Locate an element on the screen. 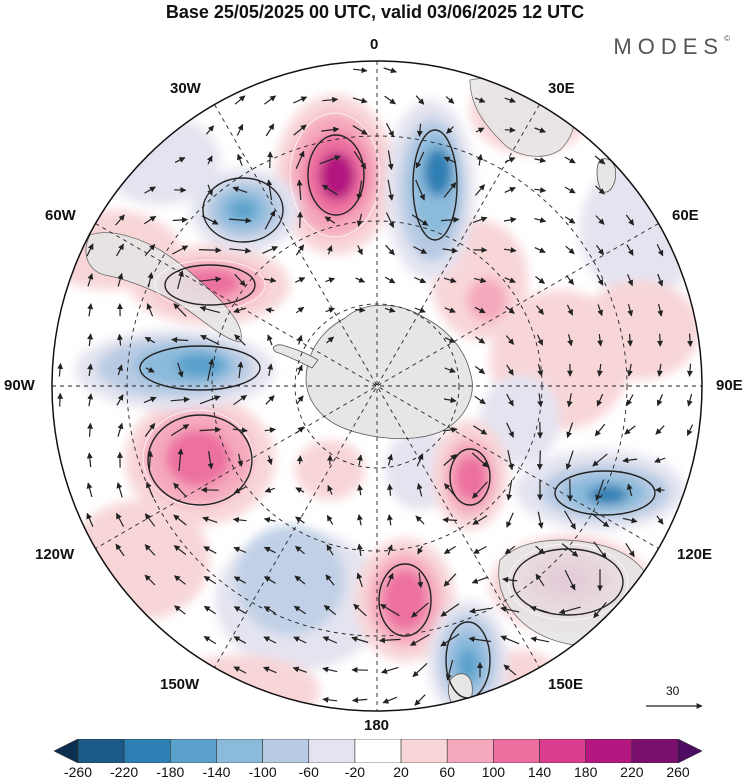 The image size is (750, 783). colorbar-label: -100 is located at coordinates (262, 772).